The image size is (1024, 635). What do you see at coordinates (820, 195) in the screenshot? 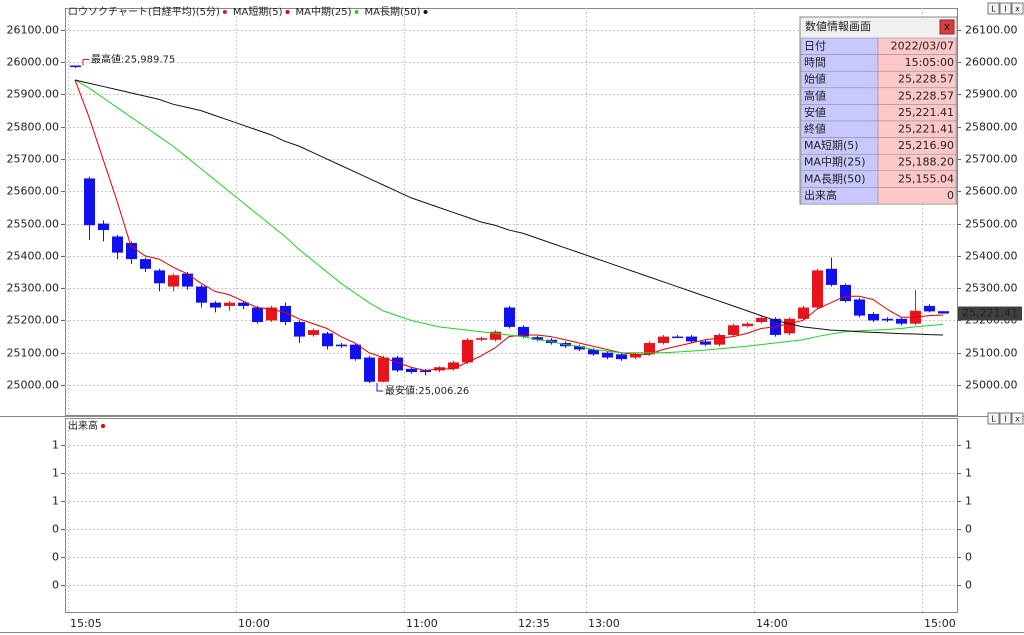
I see `info-label: 出来高` at bounding box center [820, 195].